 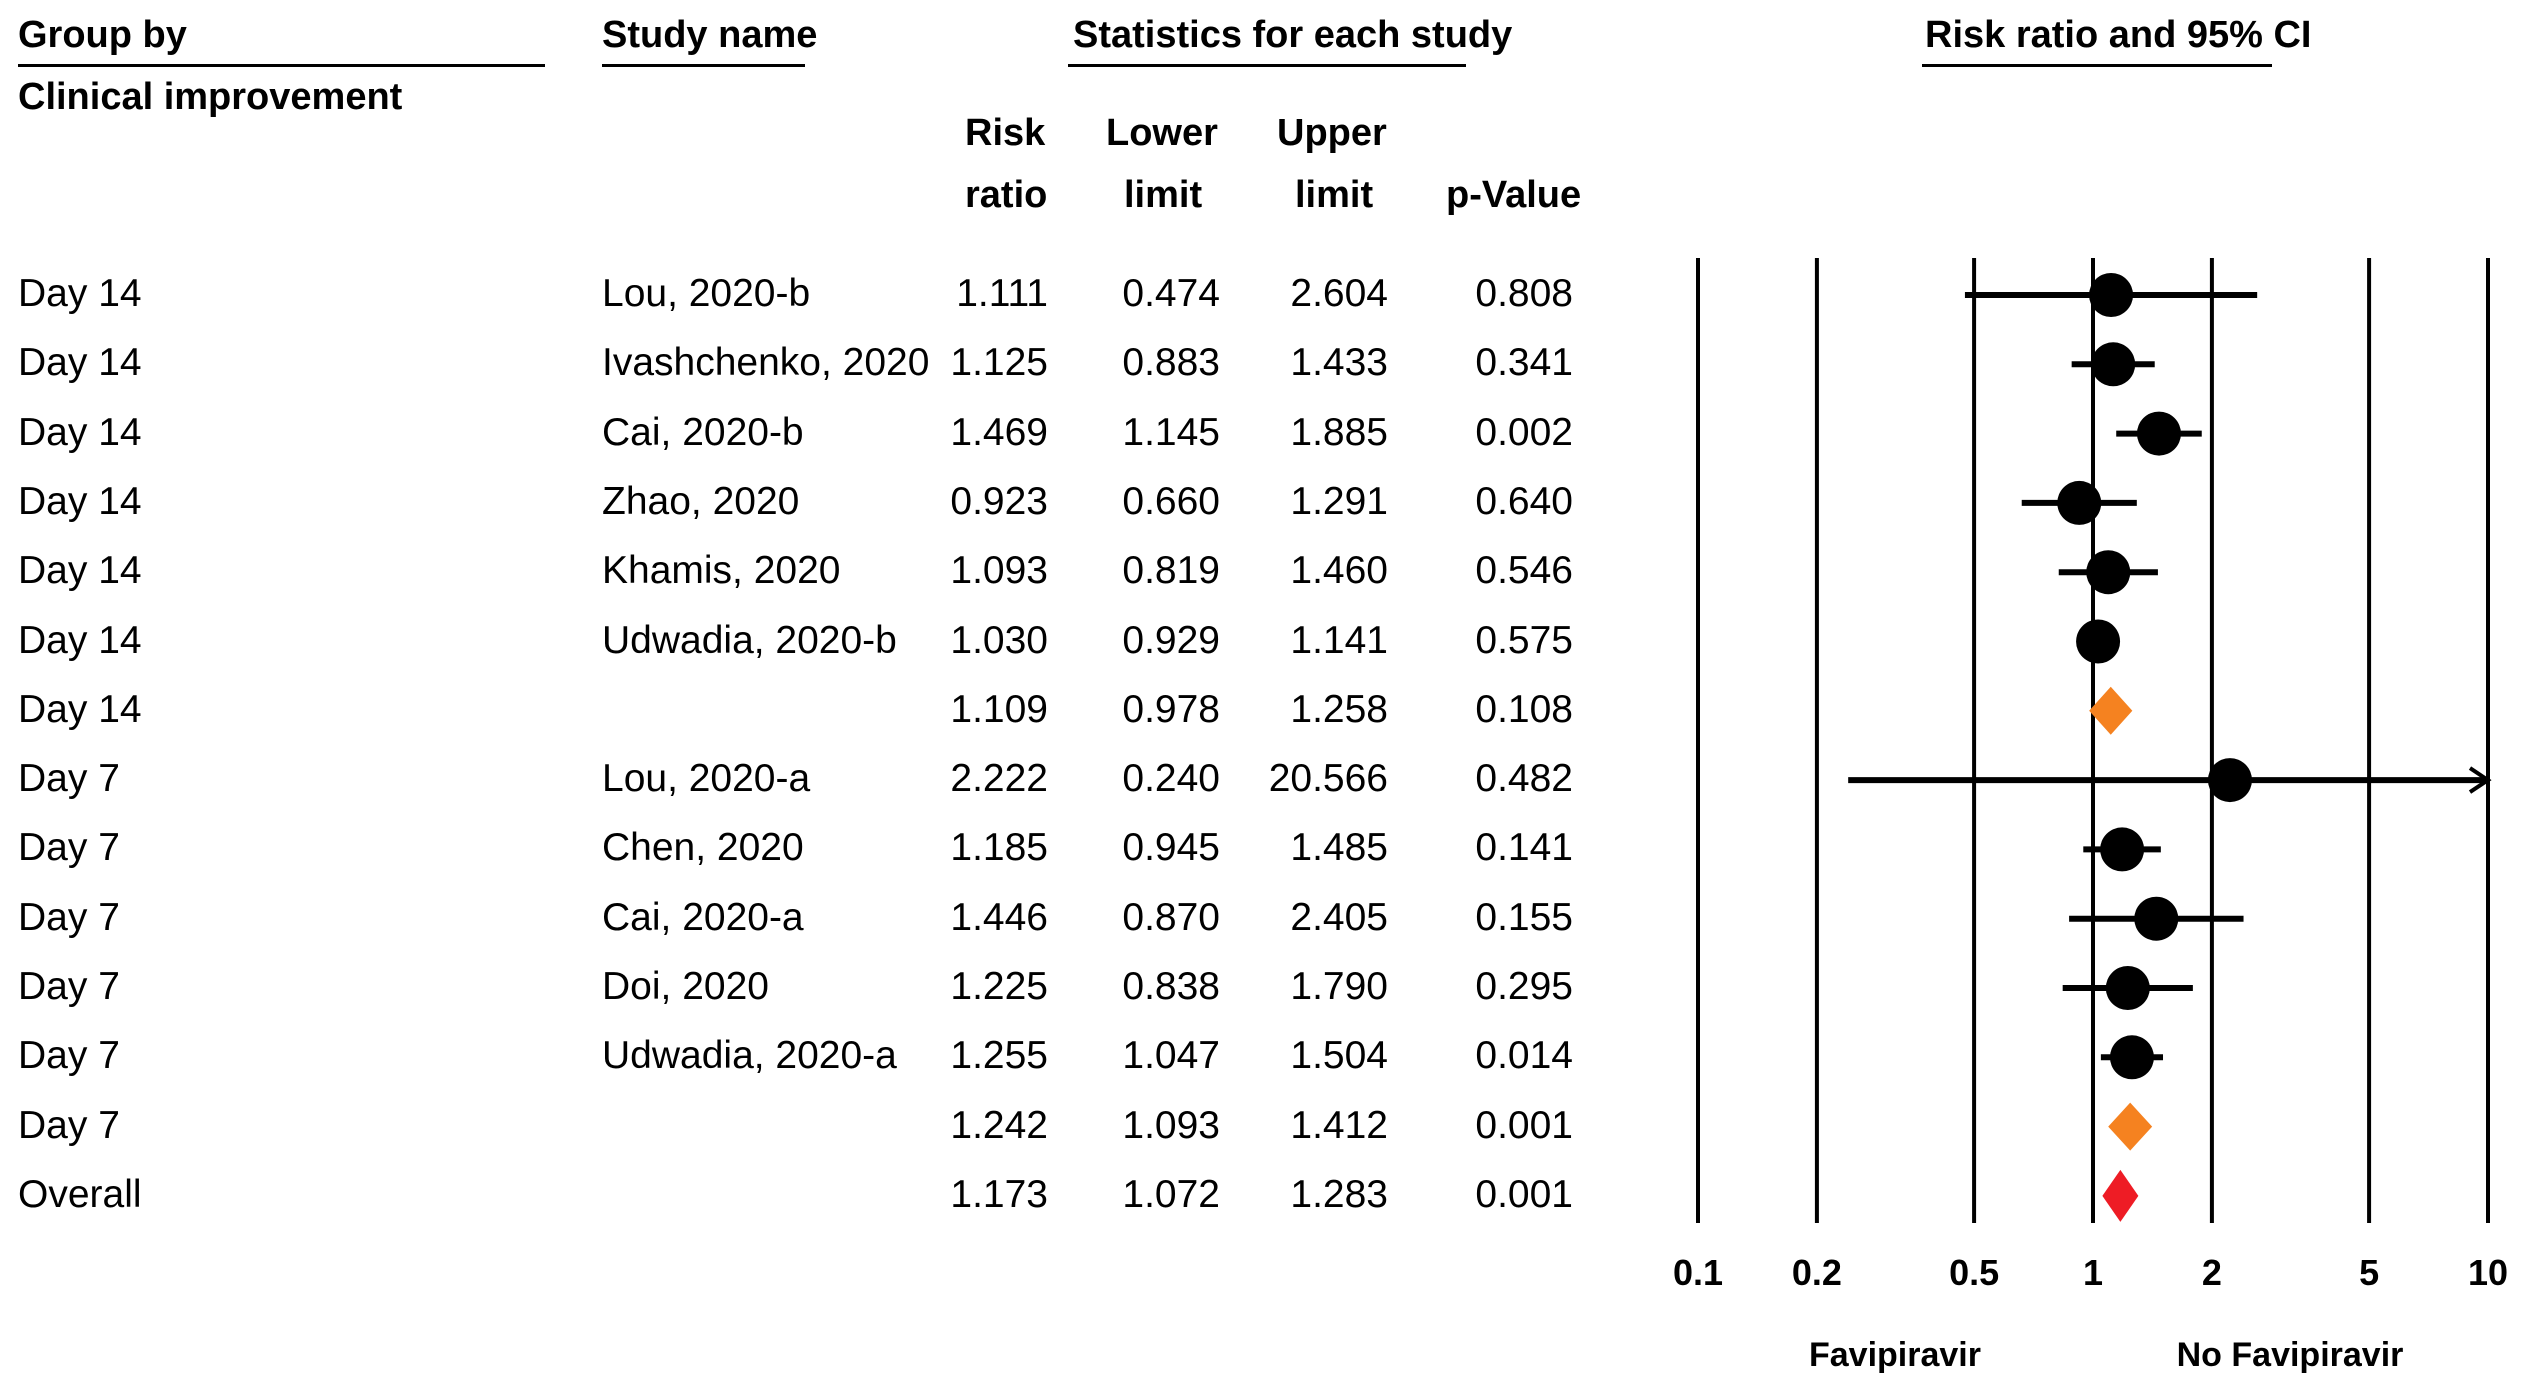 What do you see at coordinates (2480, 780) in the screenshot?
I see `ci-arrow` at bounding box center [2480, 780].